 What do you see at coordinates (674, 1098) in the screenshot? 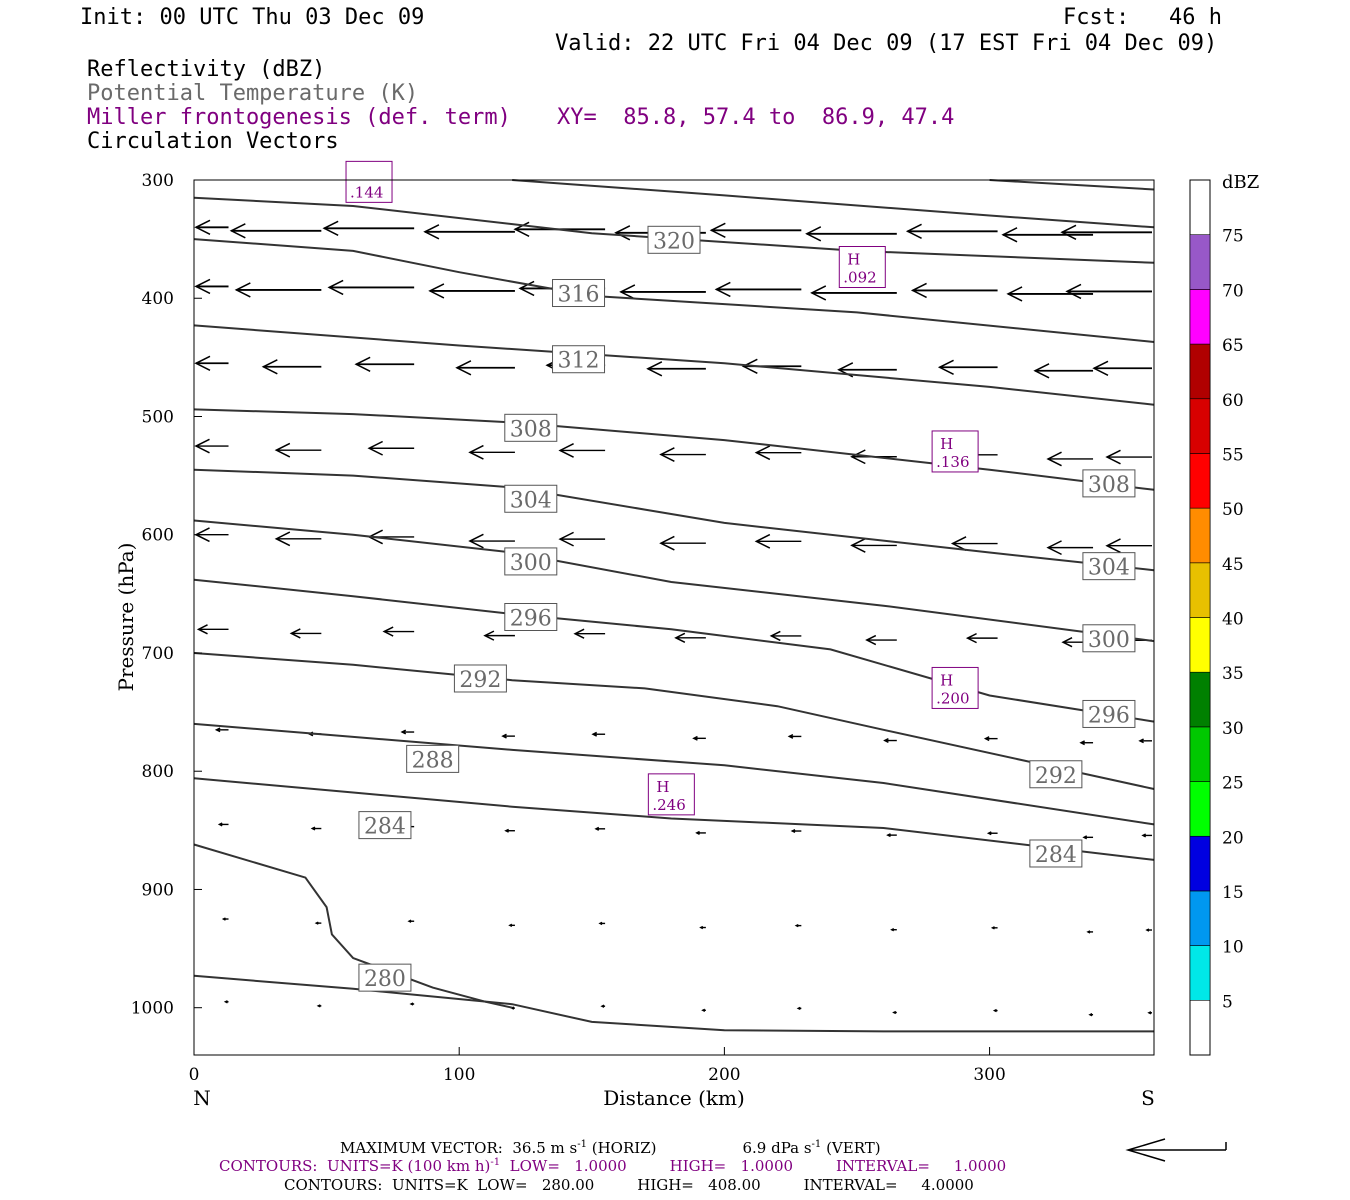
I see `x-axis-title: Distance (km)` at bounding box center [674, 1098].